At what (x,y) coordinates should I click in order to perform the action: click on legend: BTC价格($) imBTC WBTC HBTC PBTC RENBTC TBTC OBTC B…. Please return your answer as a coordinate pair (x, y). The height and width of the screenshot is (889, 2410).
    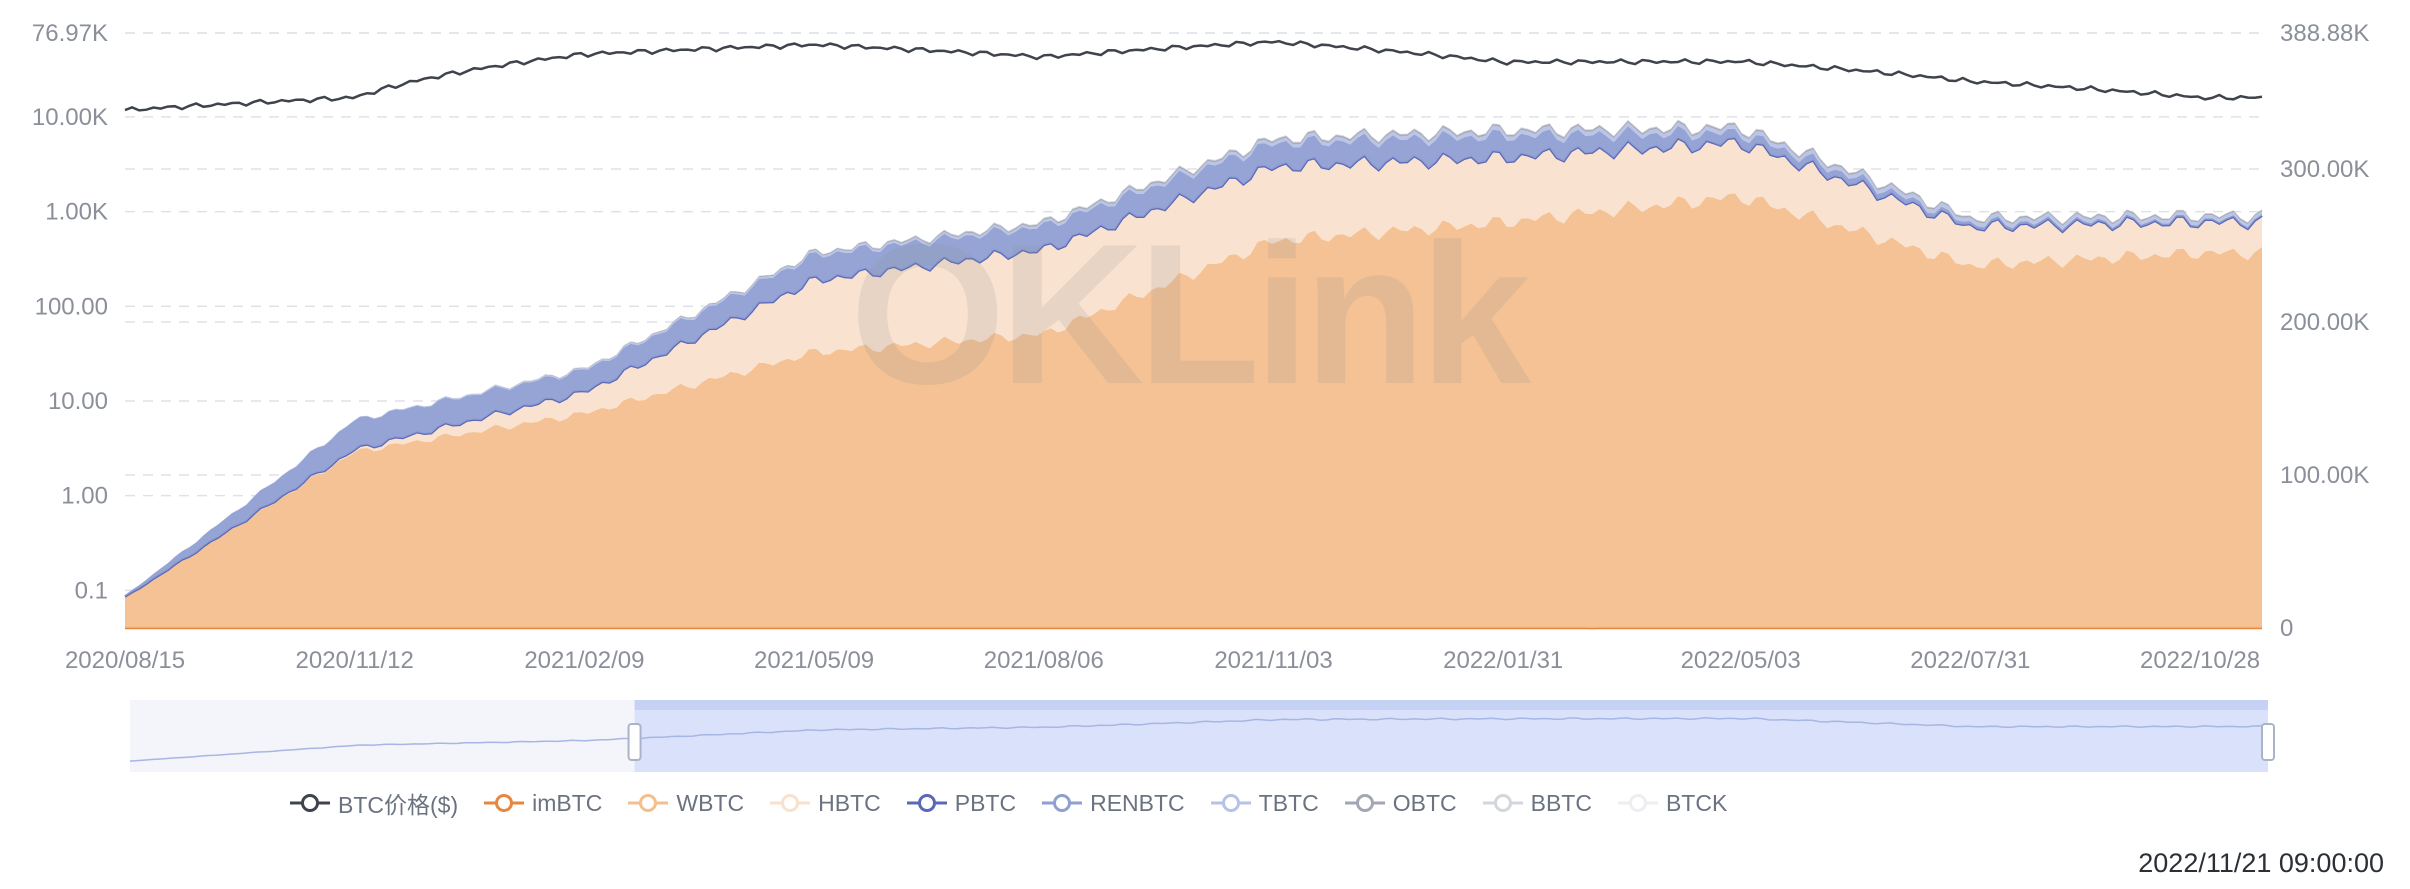
    Looking at the image, I should click on (1021, 803).